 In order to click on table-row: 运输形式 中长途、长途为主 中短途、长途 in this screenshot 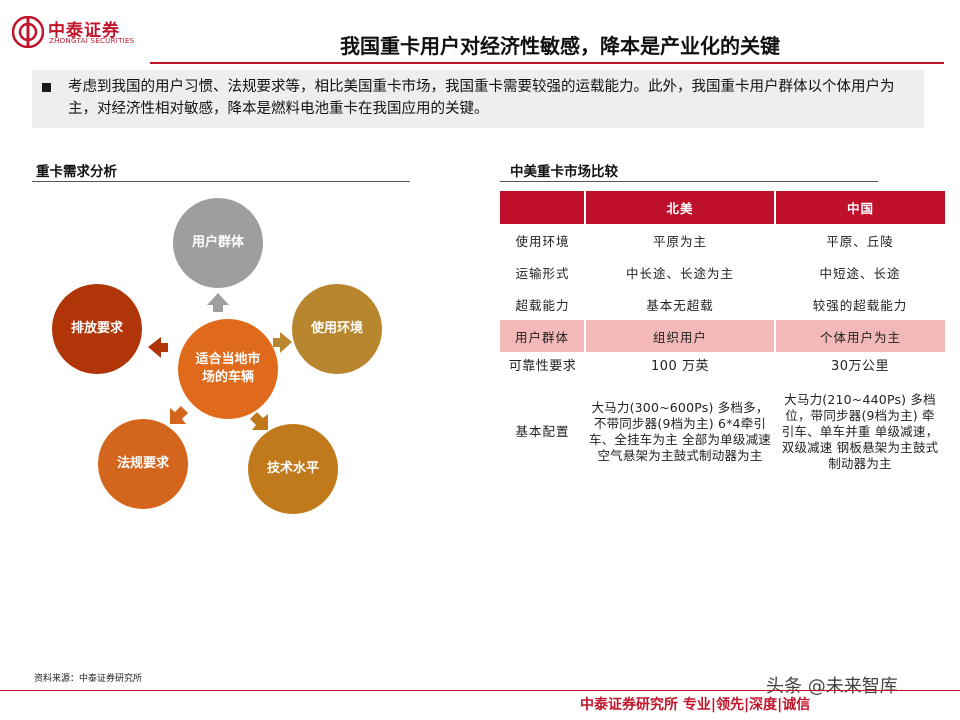, I will do `click(722, 272)`.